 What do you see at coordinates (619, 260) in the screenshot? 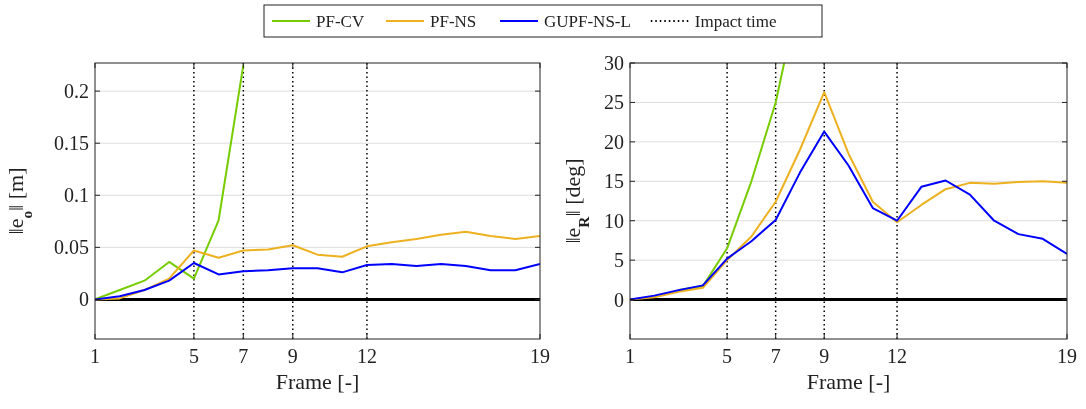
I see `y-tick-label: 5` at bounding box center [619, 260].